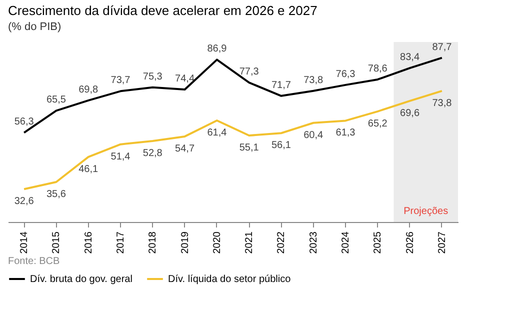 Image resolution: width=505 pixels, height=336 pixels. Describe the element at coordinates (410, 58) in the screenshot. I see `data-label: 83,4` at that location.